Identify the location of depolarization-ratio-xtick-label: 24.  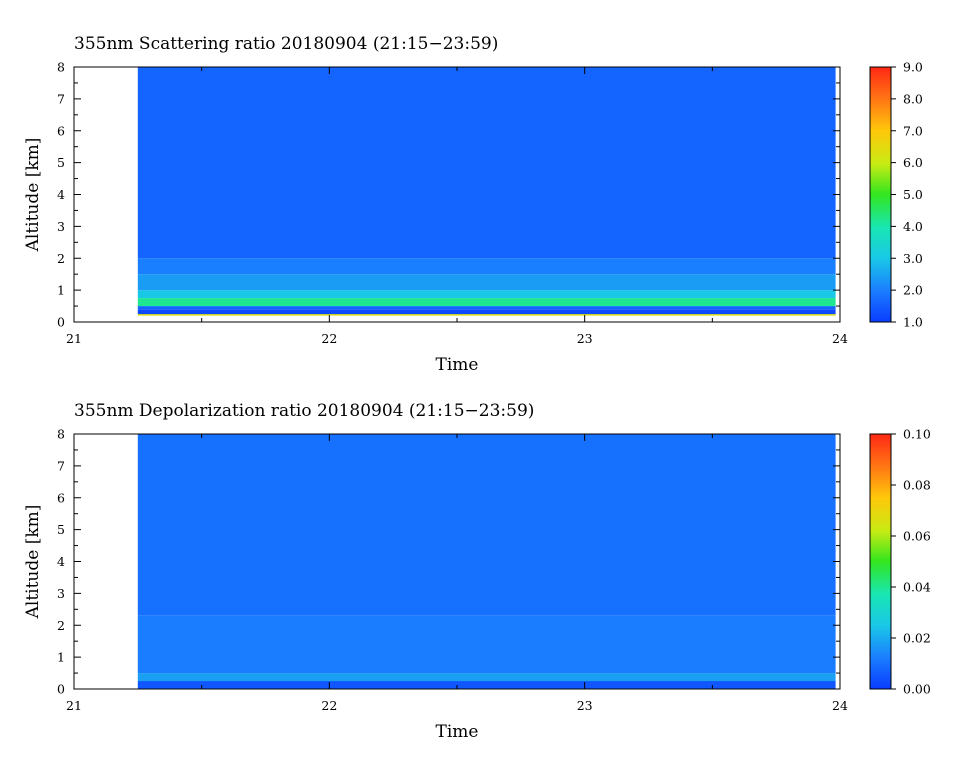
(840, 705).